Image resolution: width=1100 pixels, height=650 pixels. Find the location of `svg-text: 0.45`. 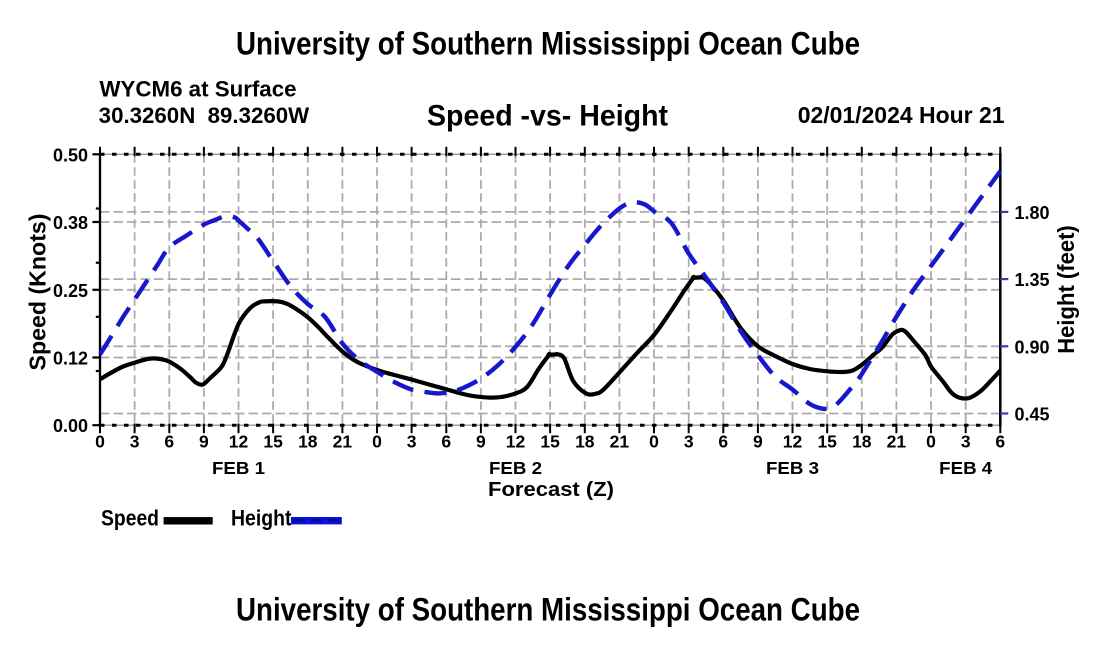

svg-text: 0.45 is located at coordinates (1032, 415).